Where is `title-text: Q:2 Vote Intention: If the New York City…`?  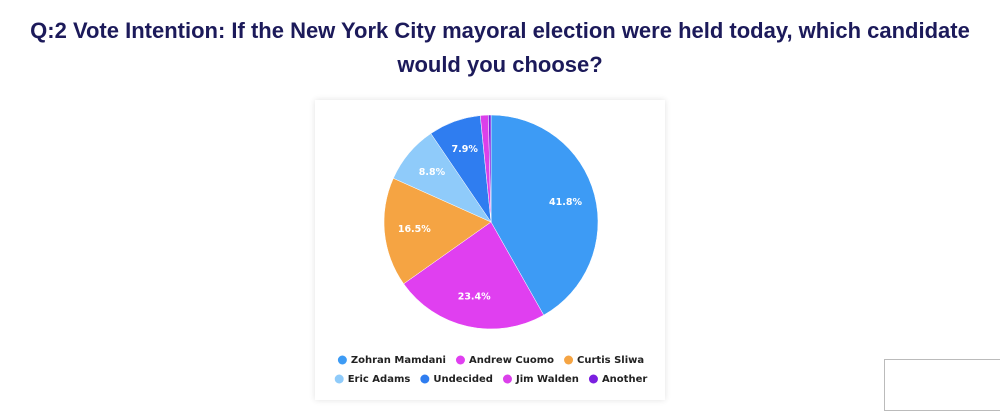
title-text: Q:2 Vote Intention: If the New York City… is located at coordinates (500, 47).